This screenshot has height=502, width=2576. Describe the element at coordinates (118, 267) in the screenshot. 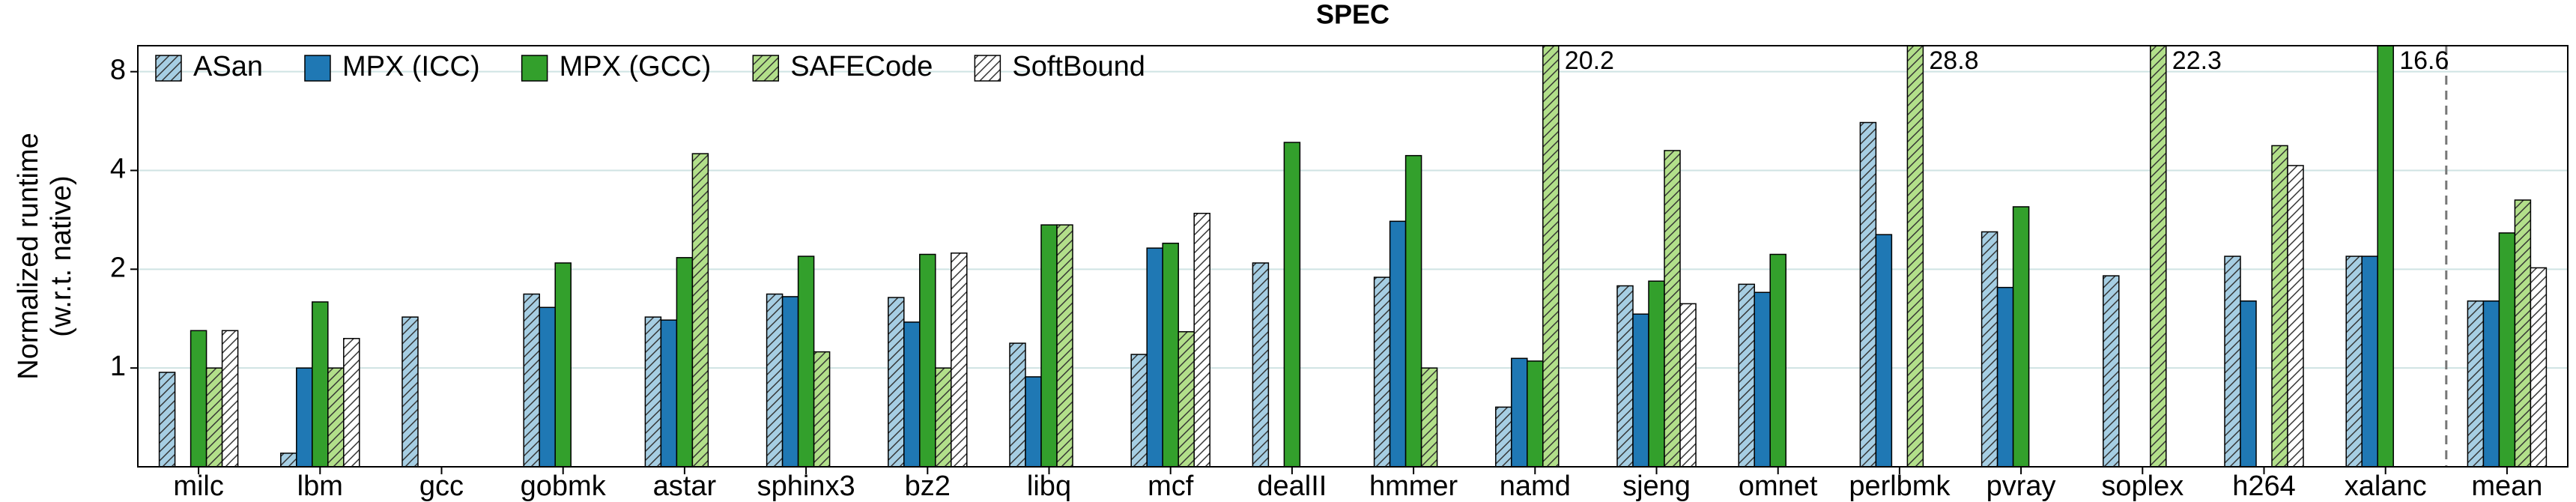

I see `y-tick-label: 2` at that location.